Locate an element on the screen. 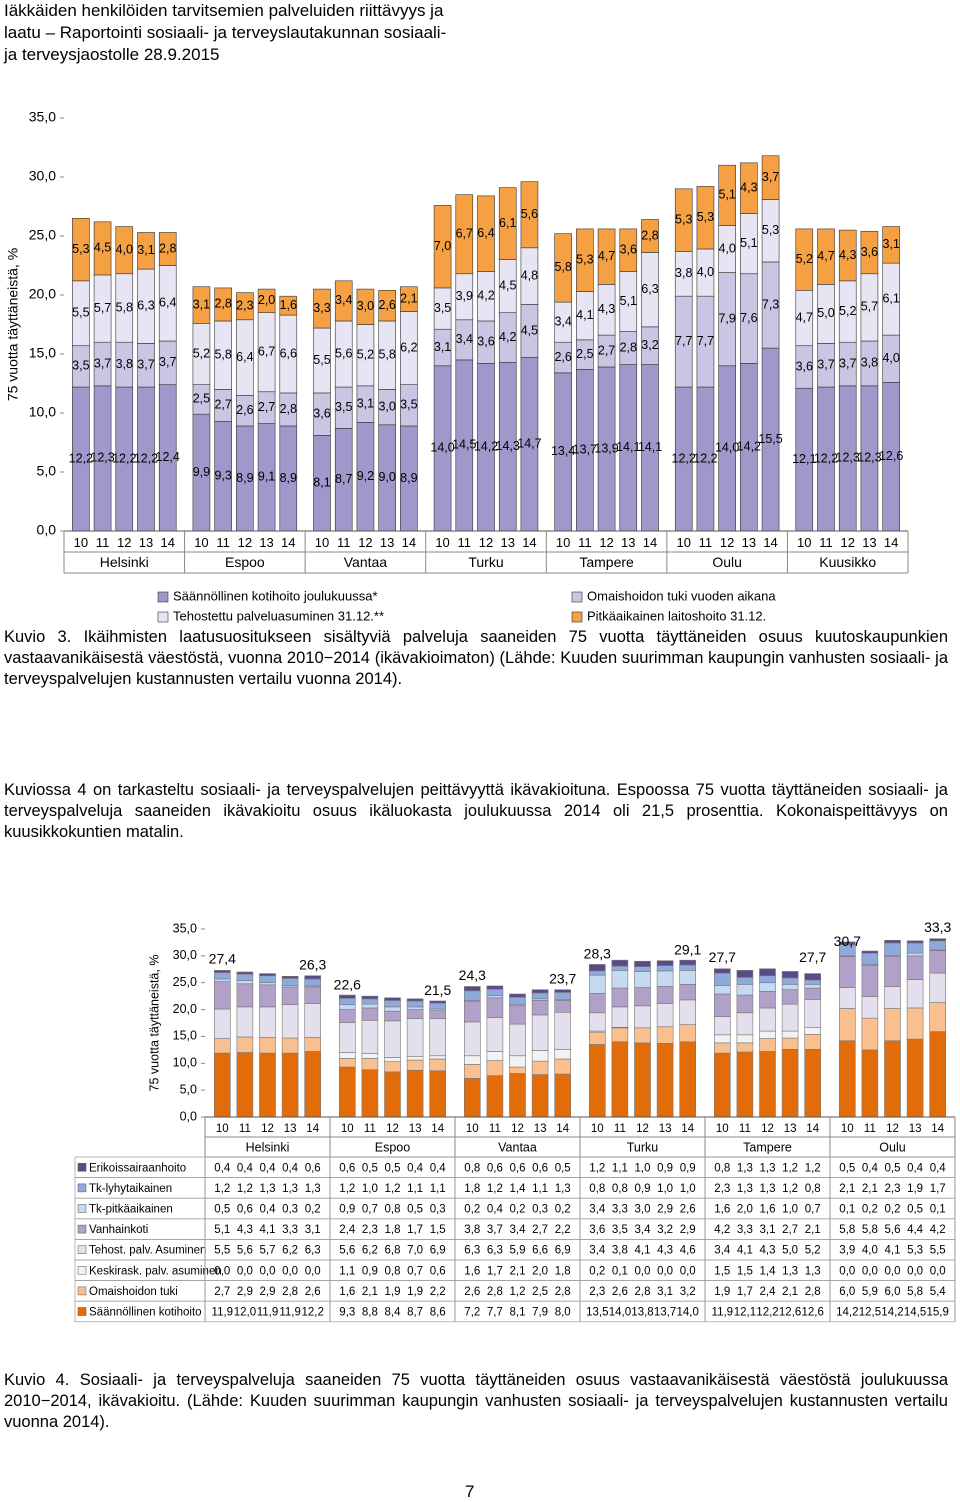 The height and width of the screenshot is (1502, 960). table-cell: 1,7 is located at coordinates (415, 1230).